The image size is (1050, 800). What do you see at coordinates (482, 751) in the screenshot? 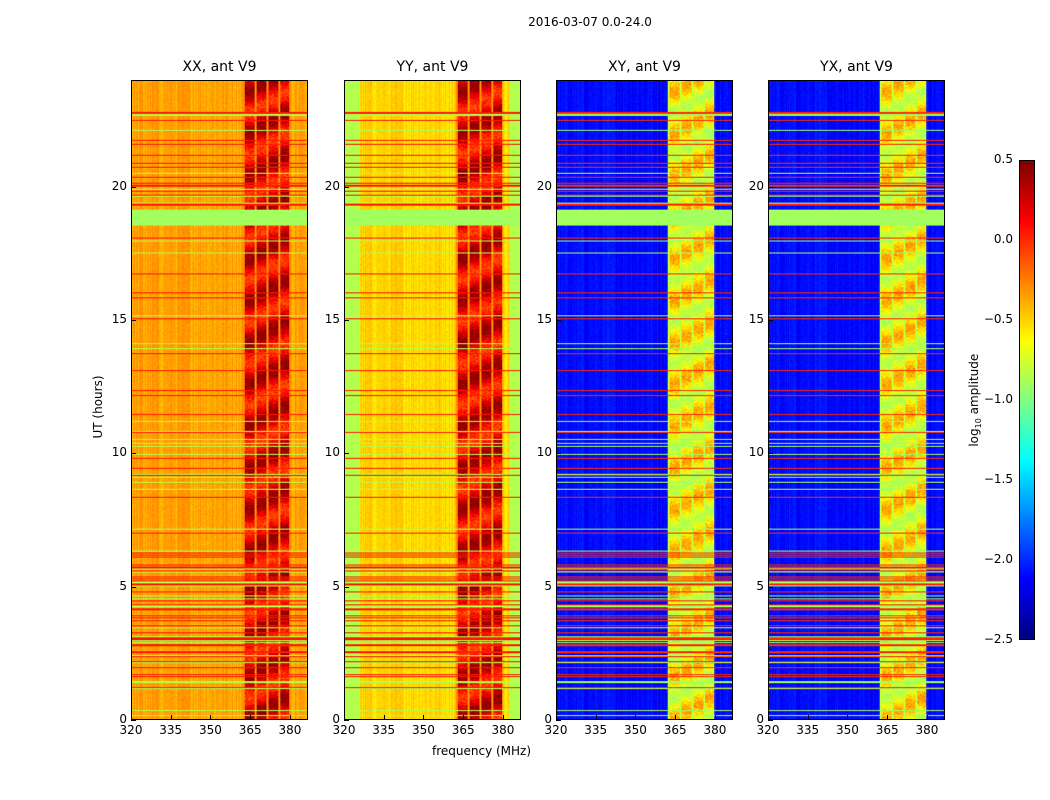
I see `x-axis-label: frequency (MHz)` at bounding box center [482, 751].